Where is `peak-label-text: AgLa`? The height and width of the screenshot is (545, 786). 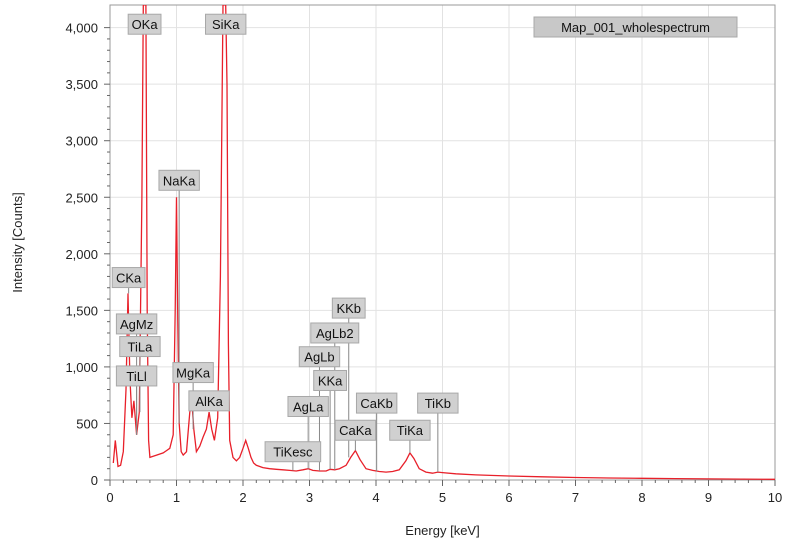
peak-label-text: AgLa is located at coordinates (308, 406).